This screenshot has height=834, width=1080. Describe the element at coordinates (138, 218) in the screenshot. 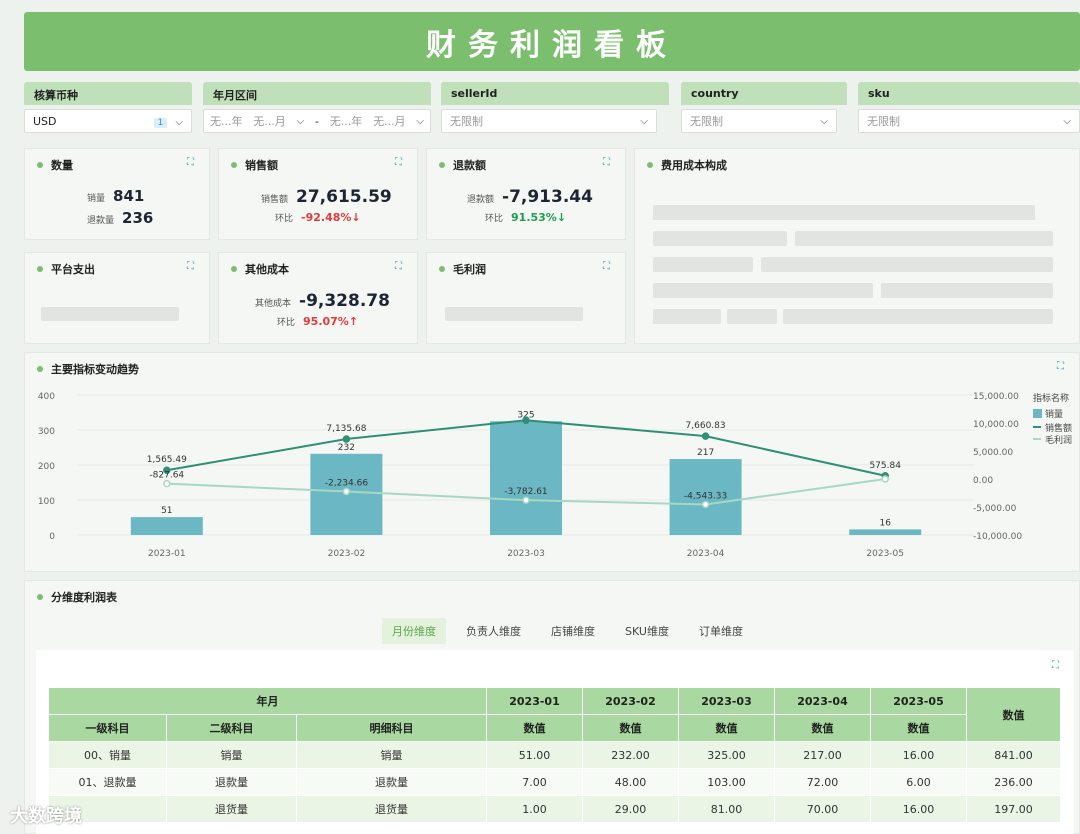

I see `kpi-value: 236` at that location.